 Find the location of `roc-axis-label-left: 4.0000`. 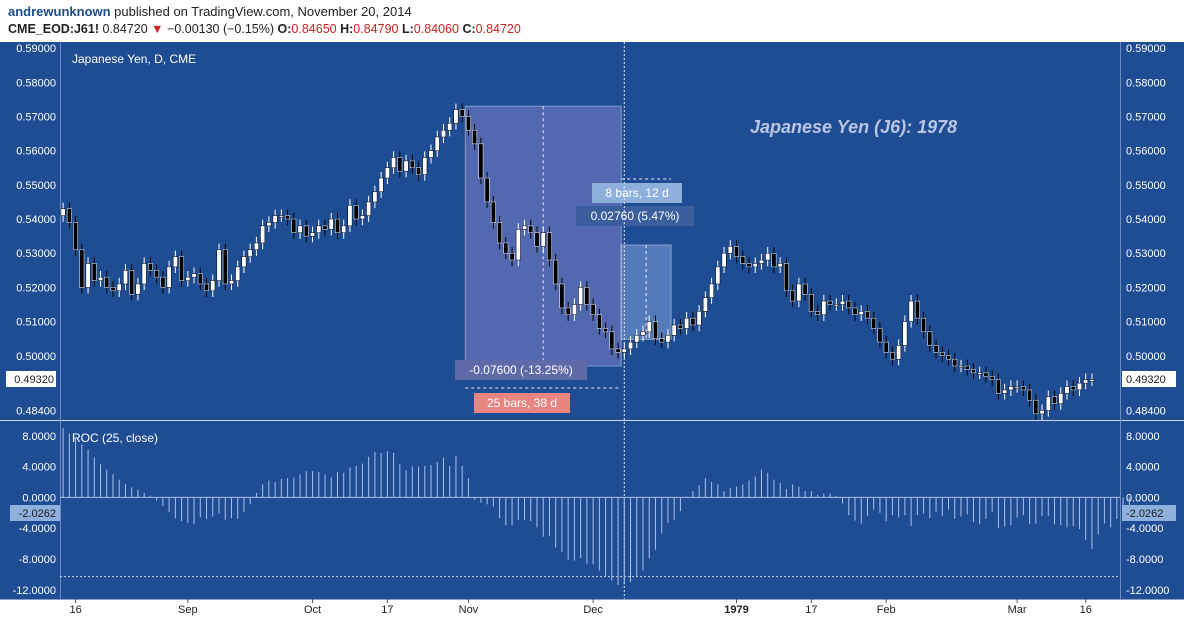

roc-axis-label-left: 4.0000 is located at coordinates (39, 468).